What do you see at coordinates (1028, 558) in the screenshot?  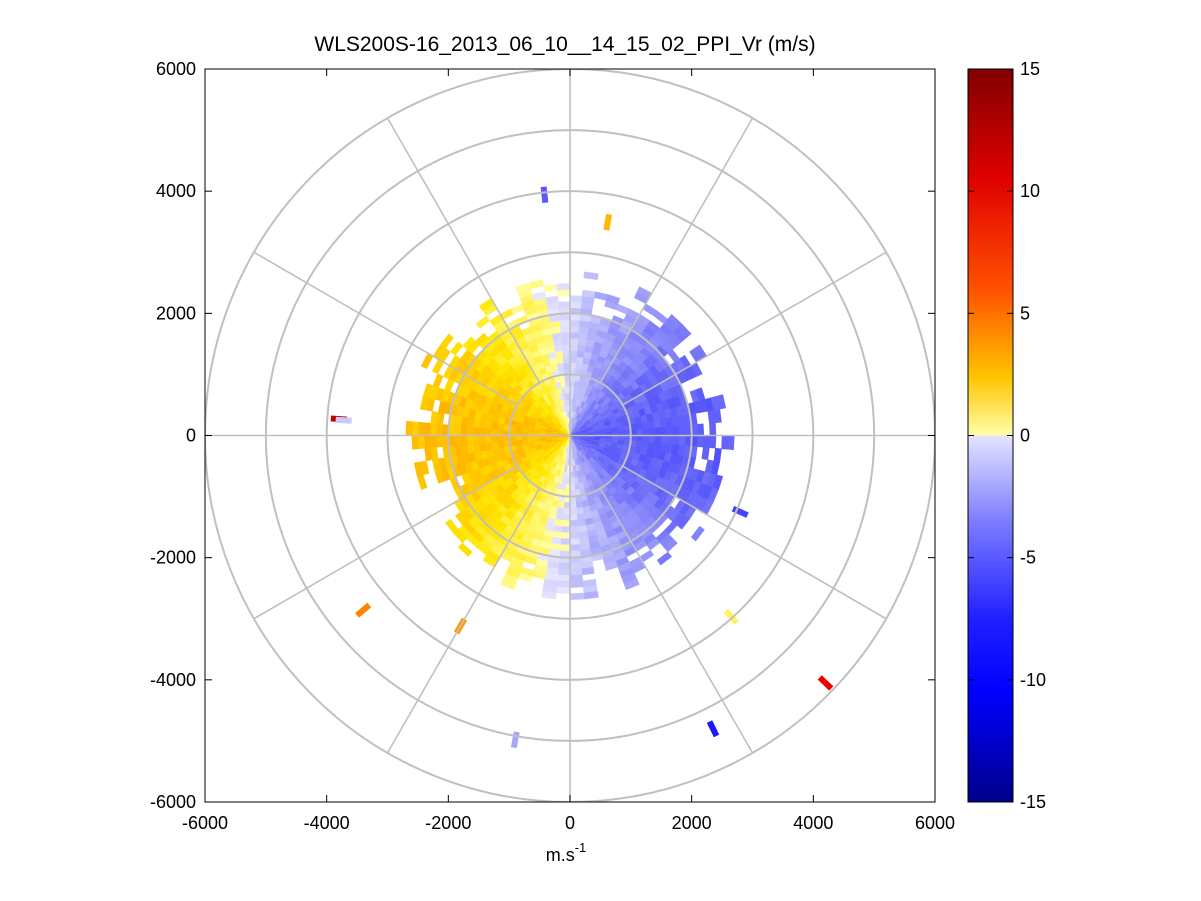 I see `colorbar-tick-label: -5` at bounding box center [1028, 558].